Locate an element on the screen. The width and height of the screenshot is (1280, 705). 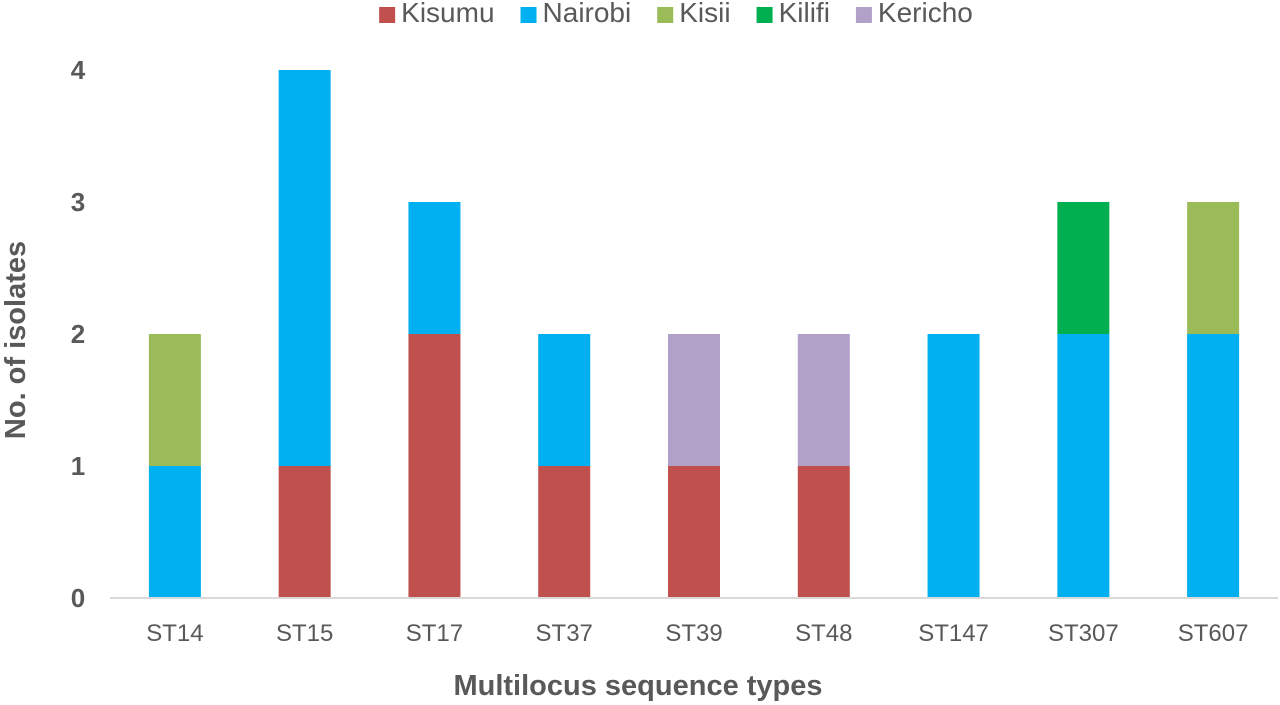
x-tick-label: ST607 is located at coordinates (1213, 633).